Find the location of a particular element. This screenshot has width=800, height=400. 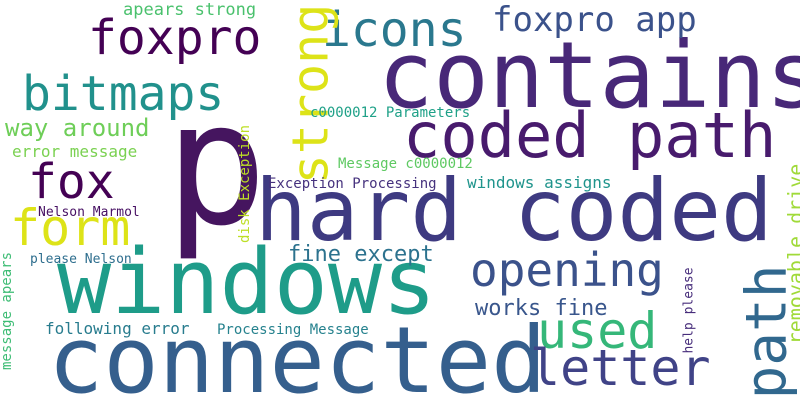

word-form: form is located at coordinates (70, 228).